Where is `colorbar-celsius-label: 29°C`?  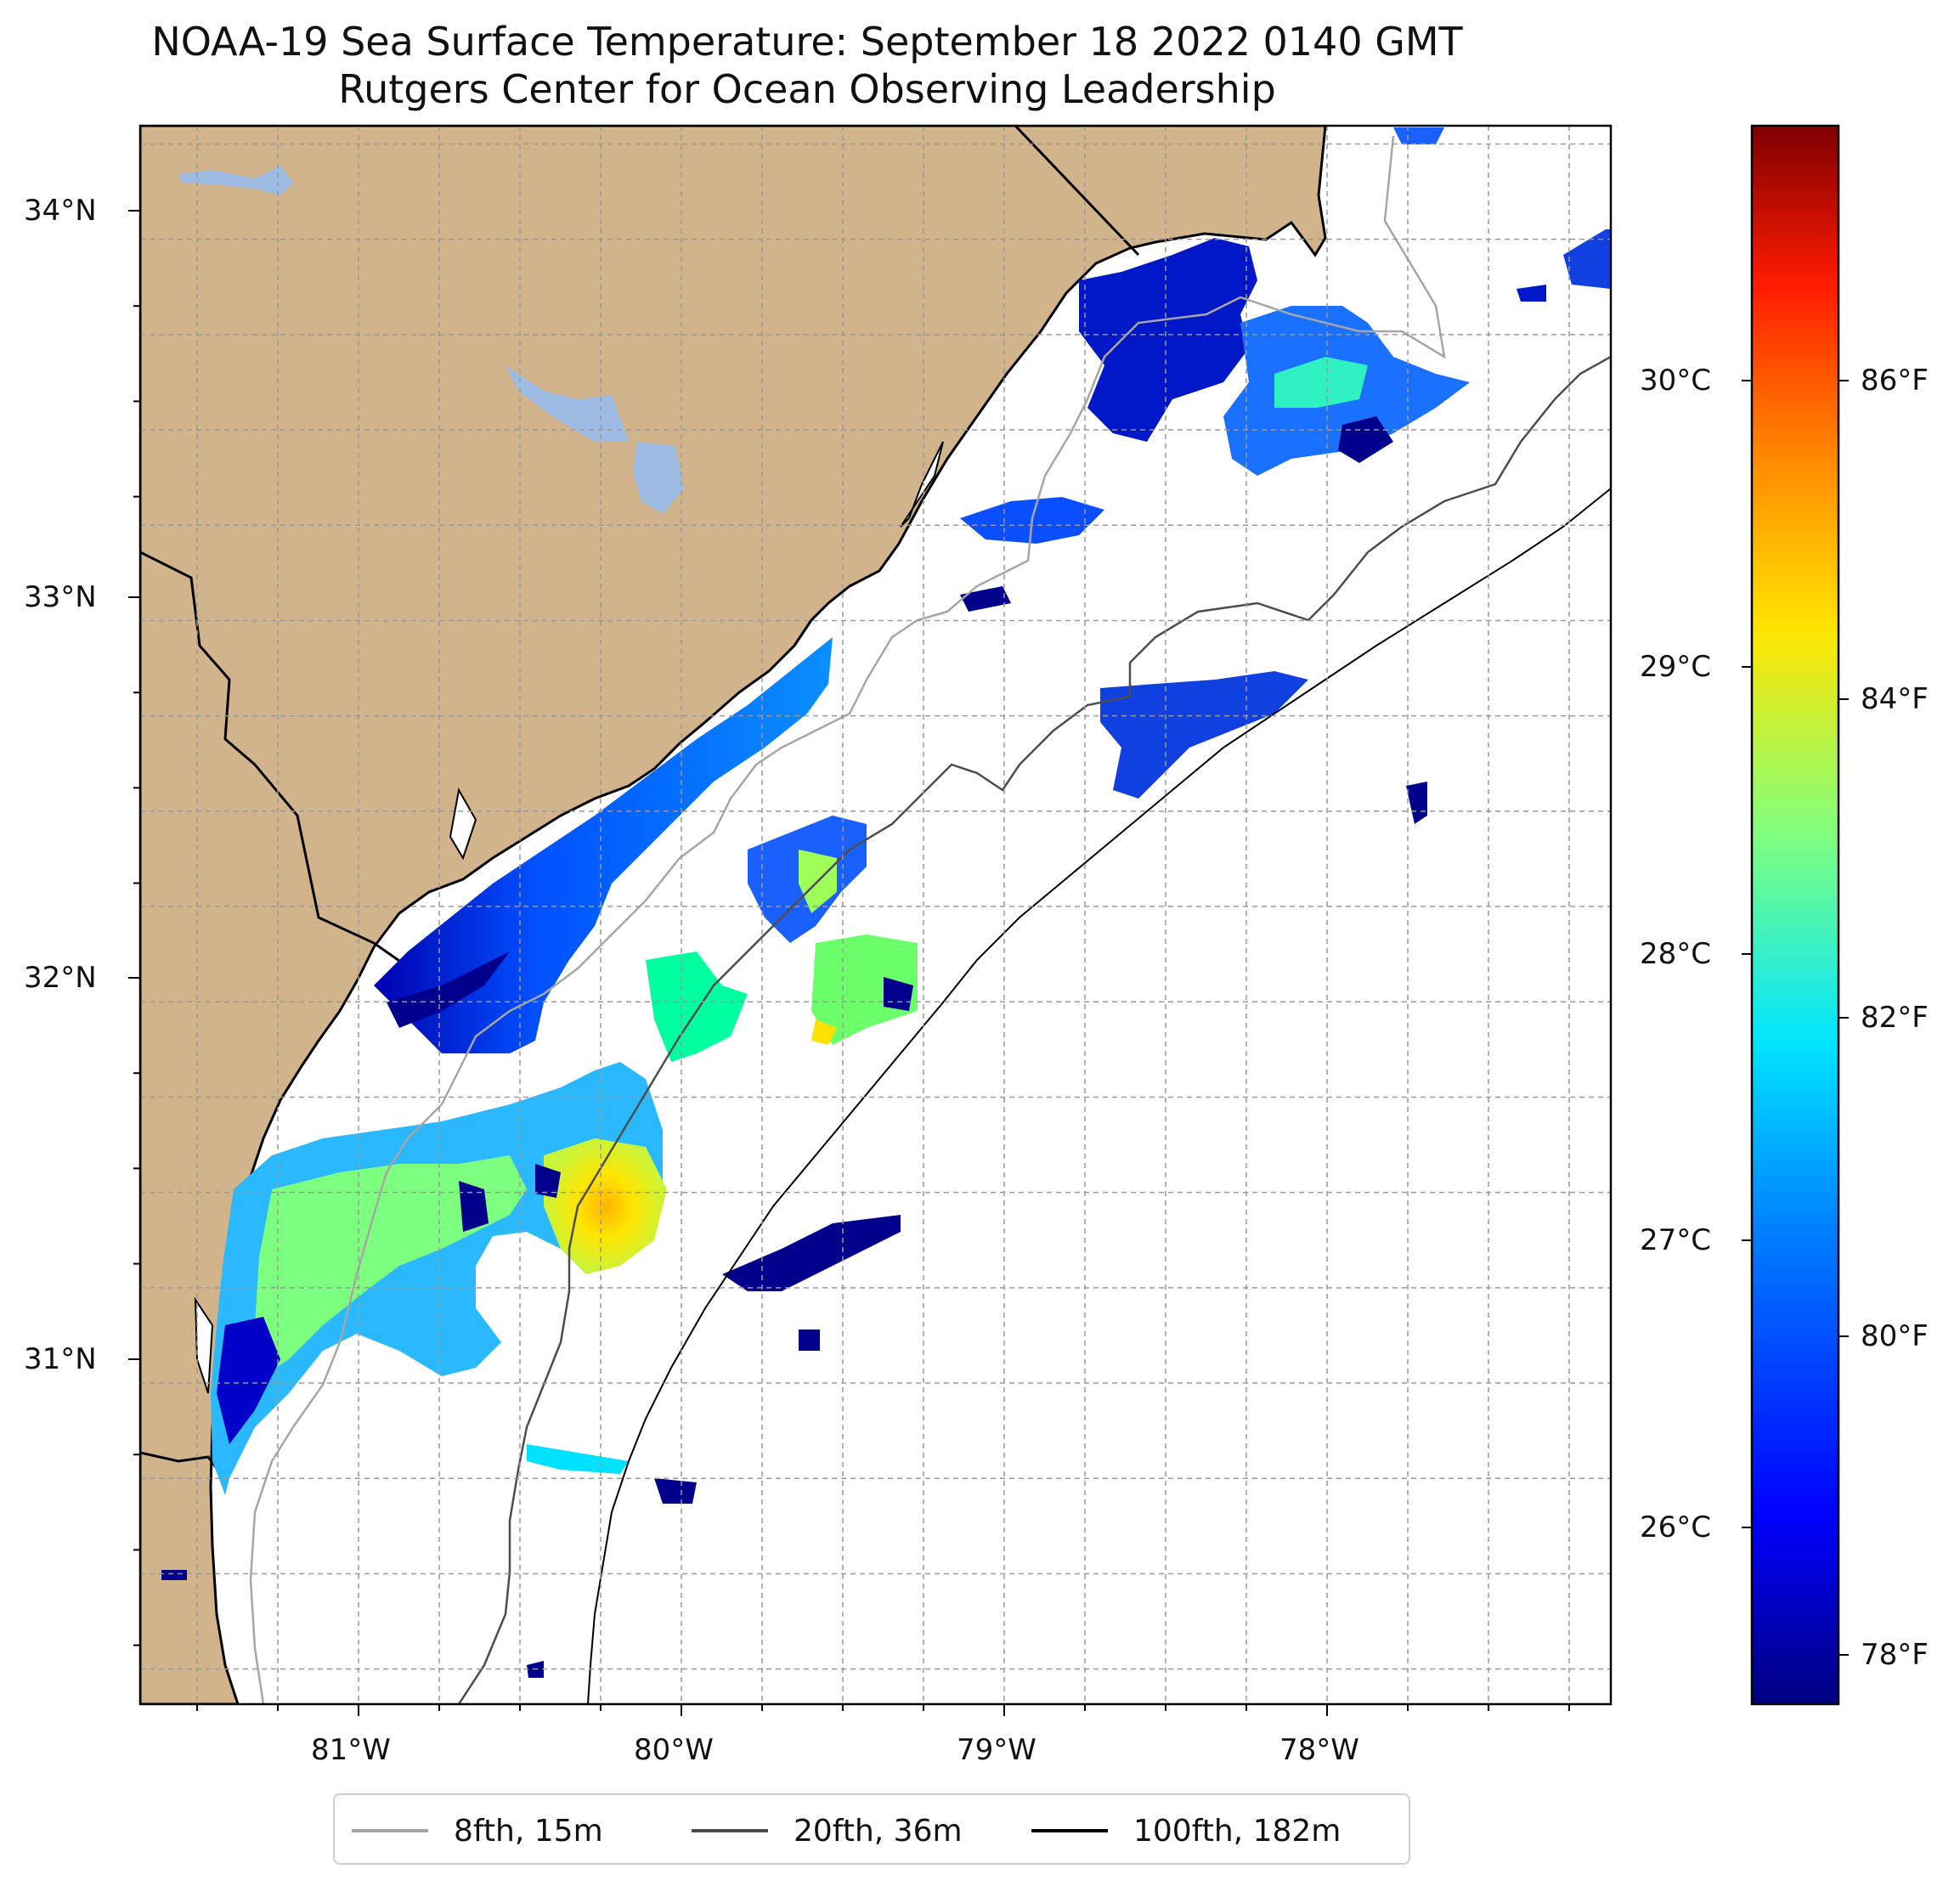 colorbar-celsius-label: 29°C is located at coordinates (1676, 667).